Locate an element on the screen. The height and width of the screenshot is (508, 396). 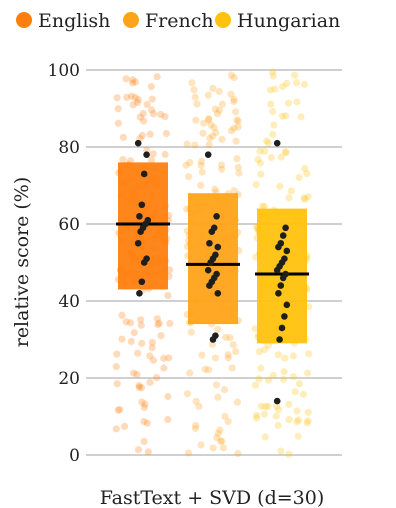
legend-label: English is located at coordinates (74, 21).